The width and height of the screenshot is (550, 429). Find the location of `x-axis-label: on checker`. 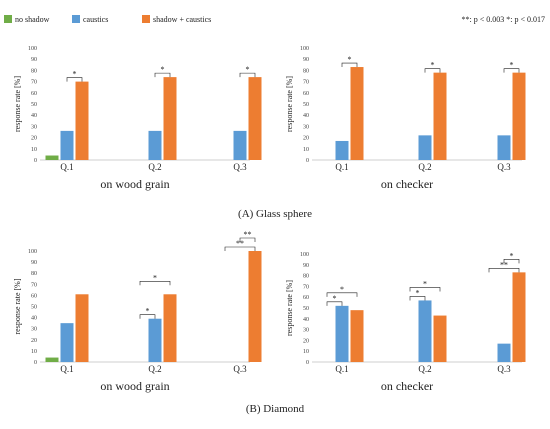

x-axis-label: on checker is located at coordinates (407, 184).